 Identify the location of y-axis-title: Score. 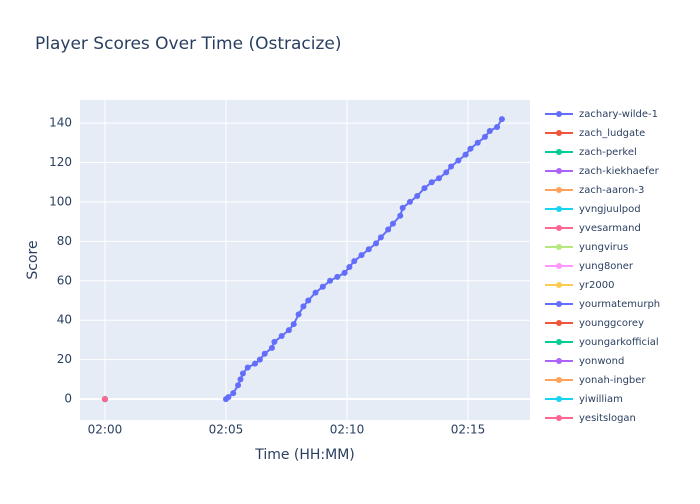
(33, 259).